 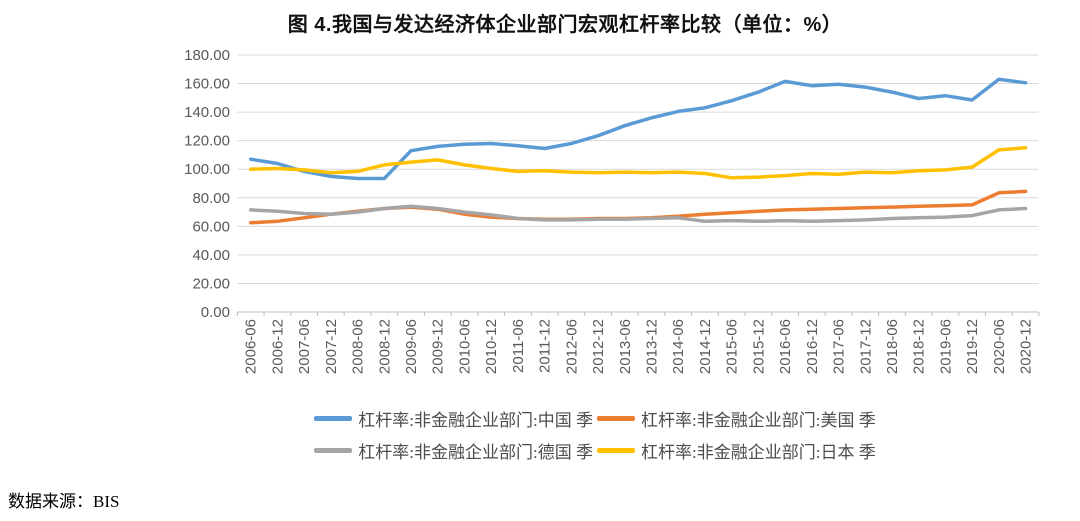 I want to click on legend-item: 杠杆率:非金融企业部门:美国 季, so click(x=736, y=418).